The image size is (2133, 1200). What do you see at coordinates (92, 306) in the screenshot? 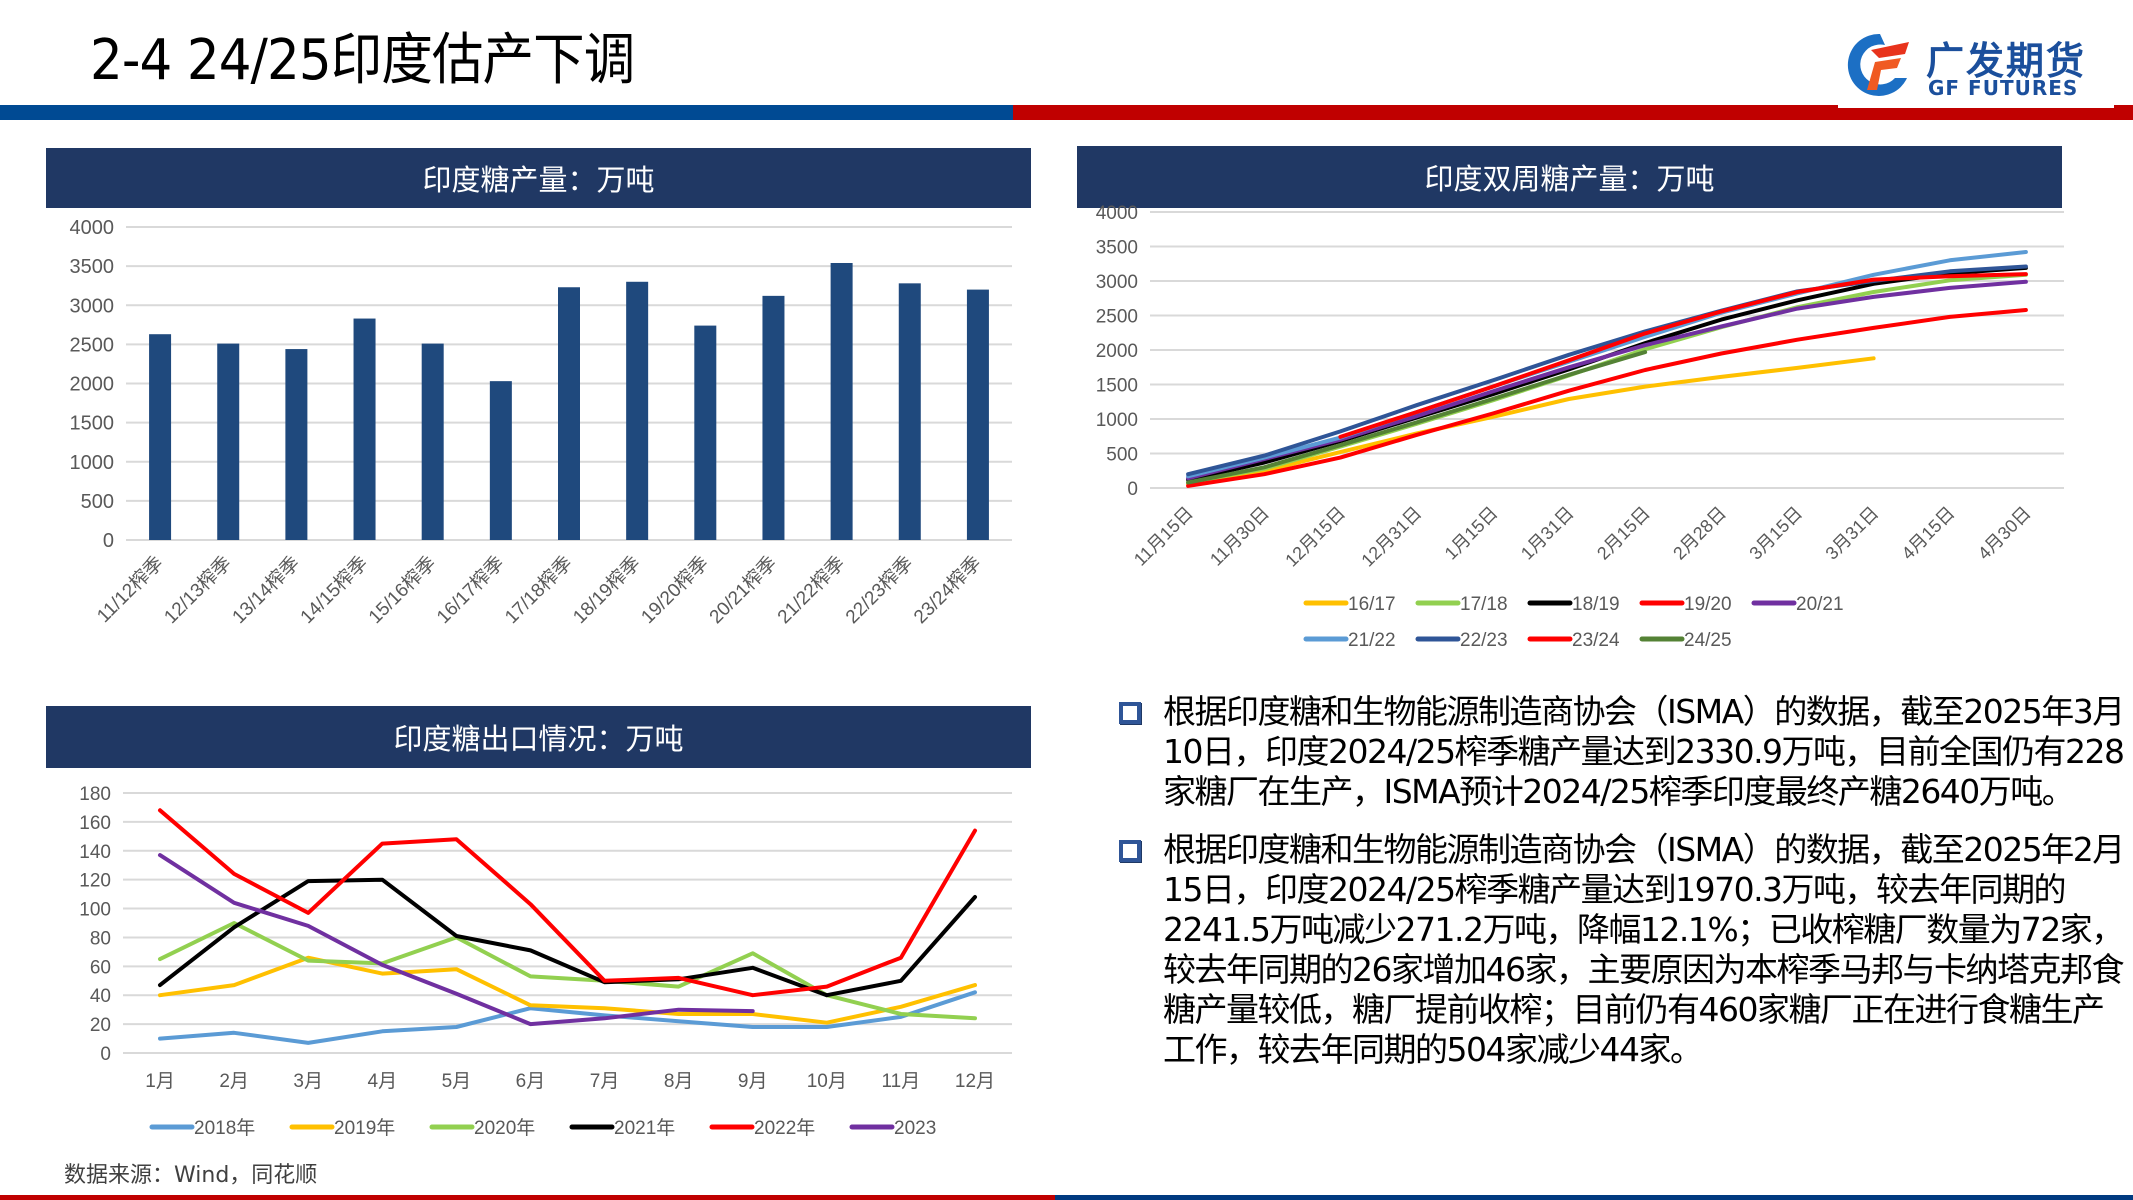
I see `y-tick-label: 3000` at bounding box center [92, 306].